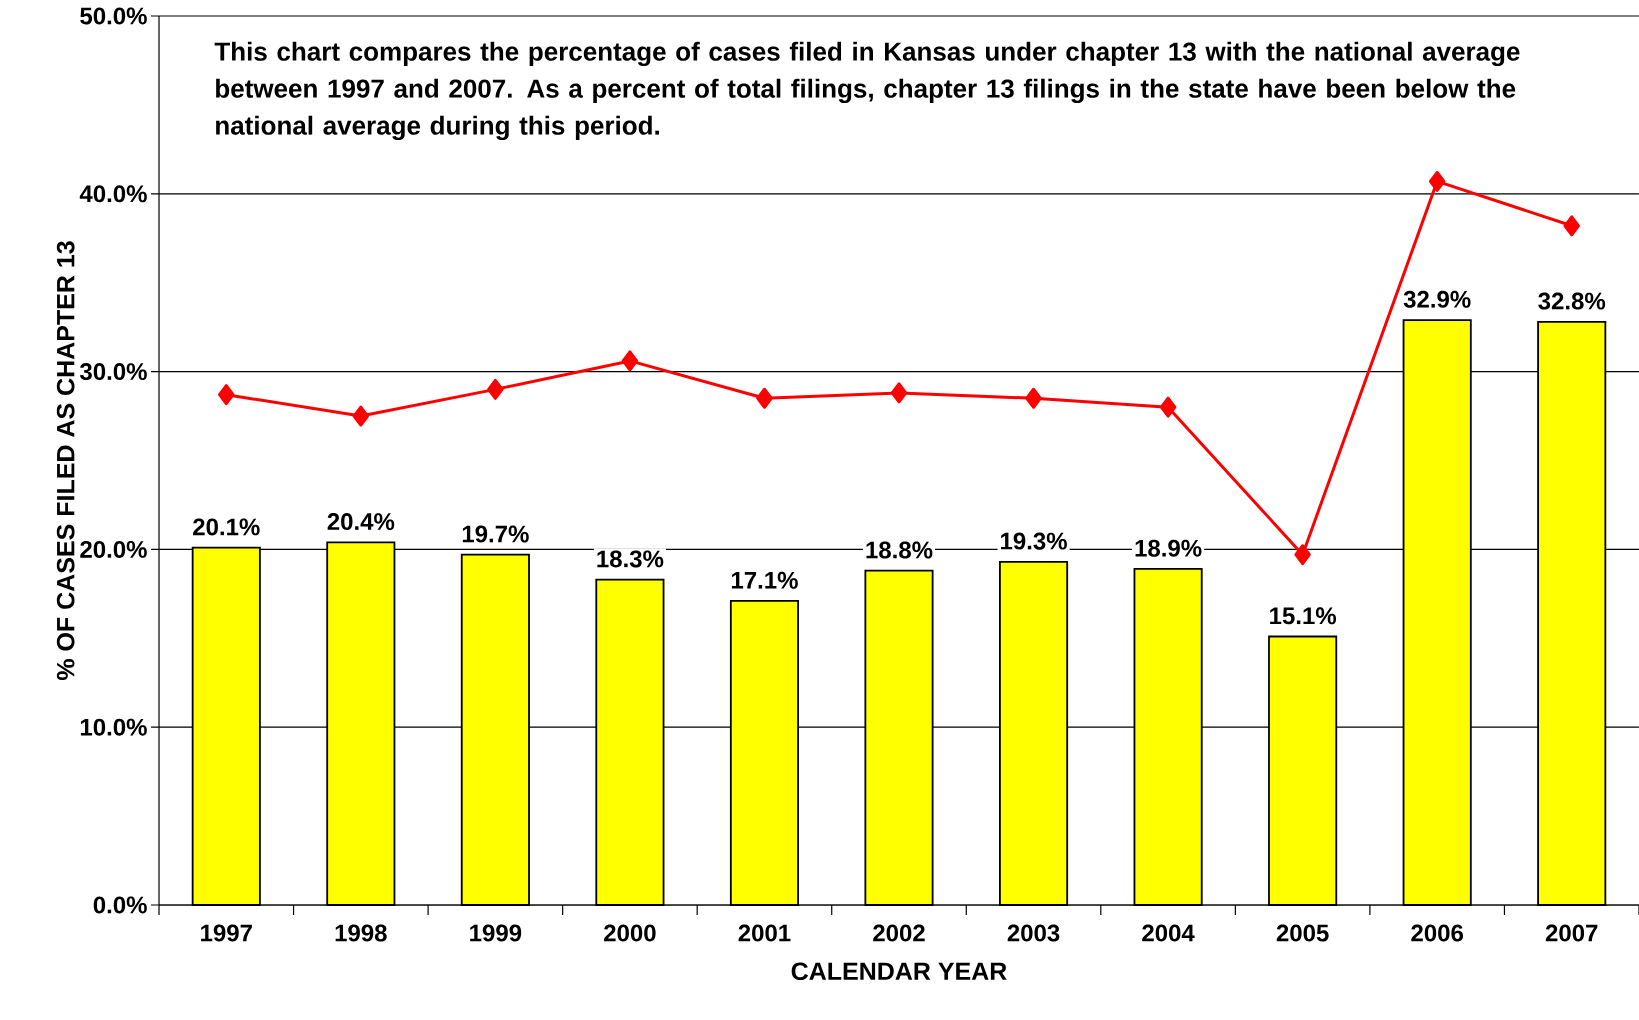 The height and width of the screenshot is (1020, 1639). What do you see at coordinates (113, 549) in the screenshot?
I see `y-tick-label: 20.0%` at bounding box center [113, 549].